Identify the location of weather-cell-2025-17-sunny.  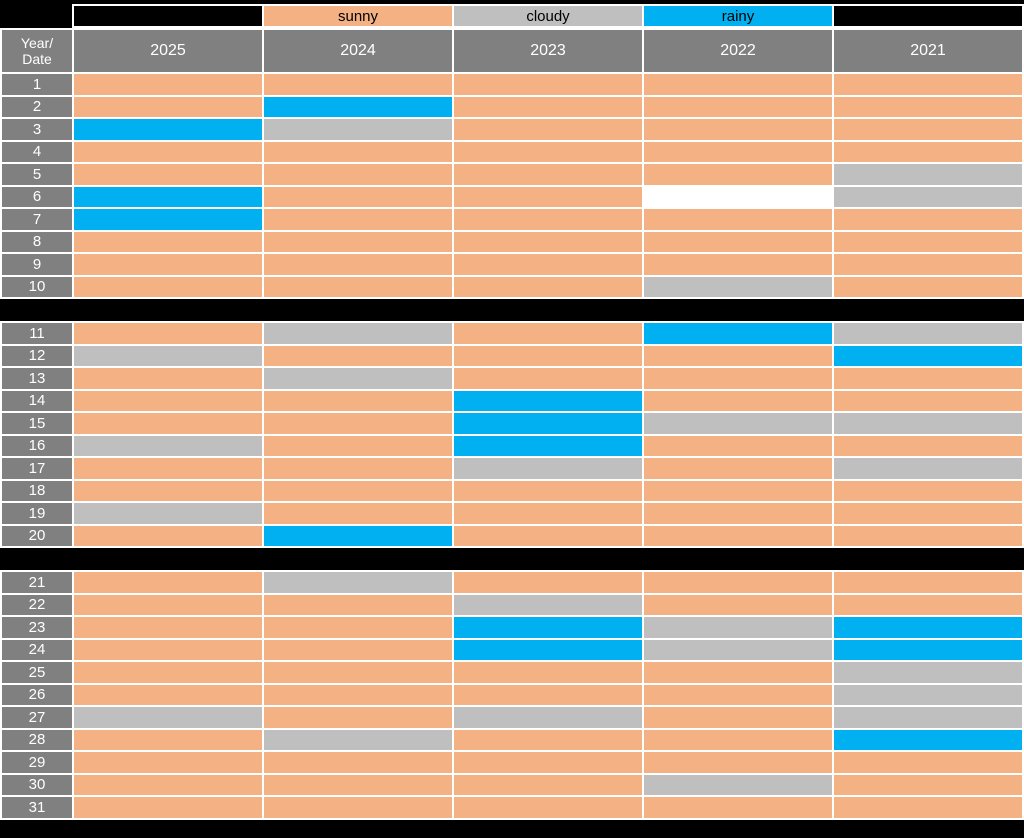
(168, 468).